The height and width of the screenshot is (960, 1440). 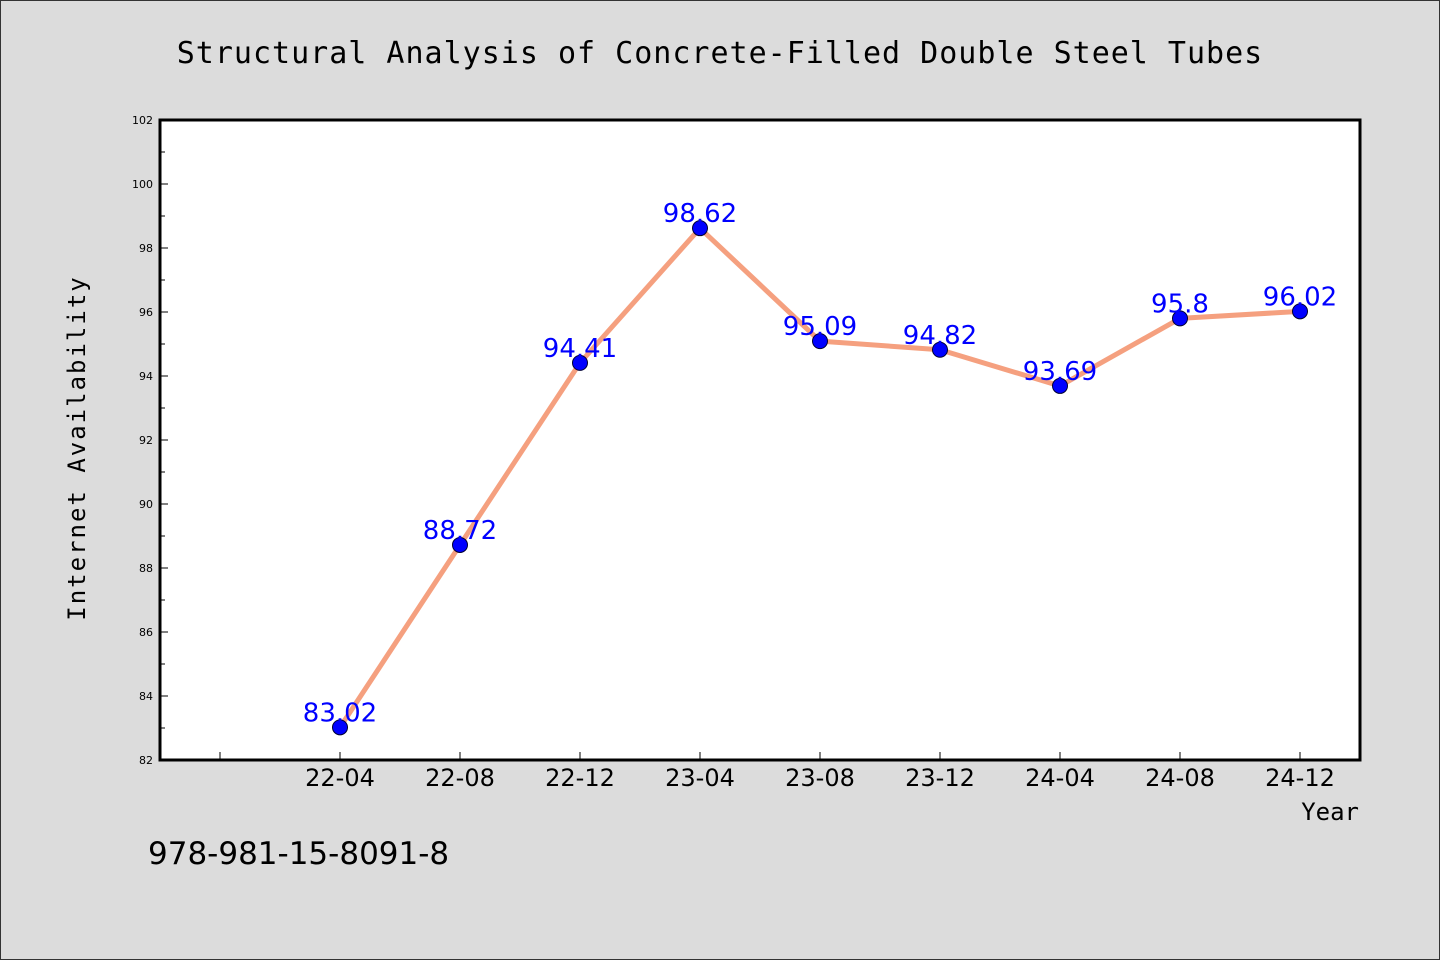 I want to click on y-tick-label: 84, so click(x=146, y=696).